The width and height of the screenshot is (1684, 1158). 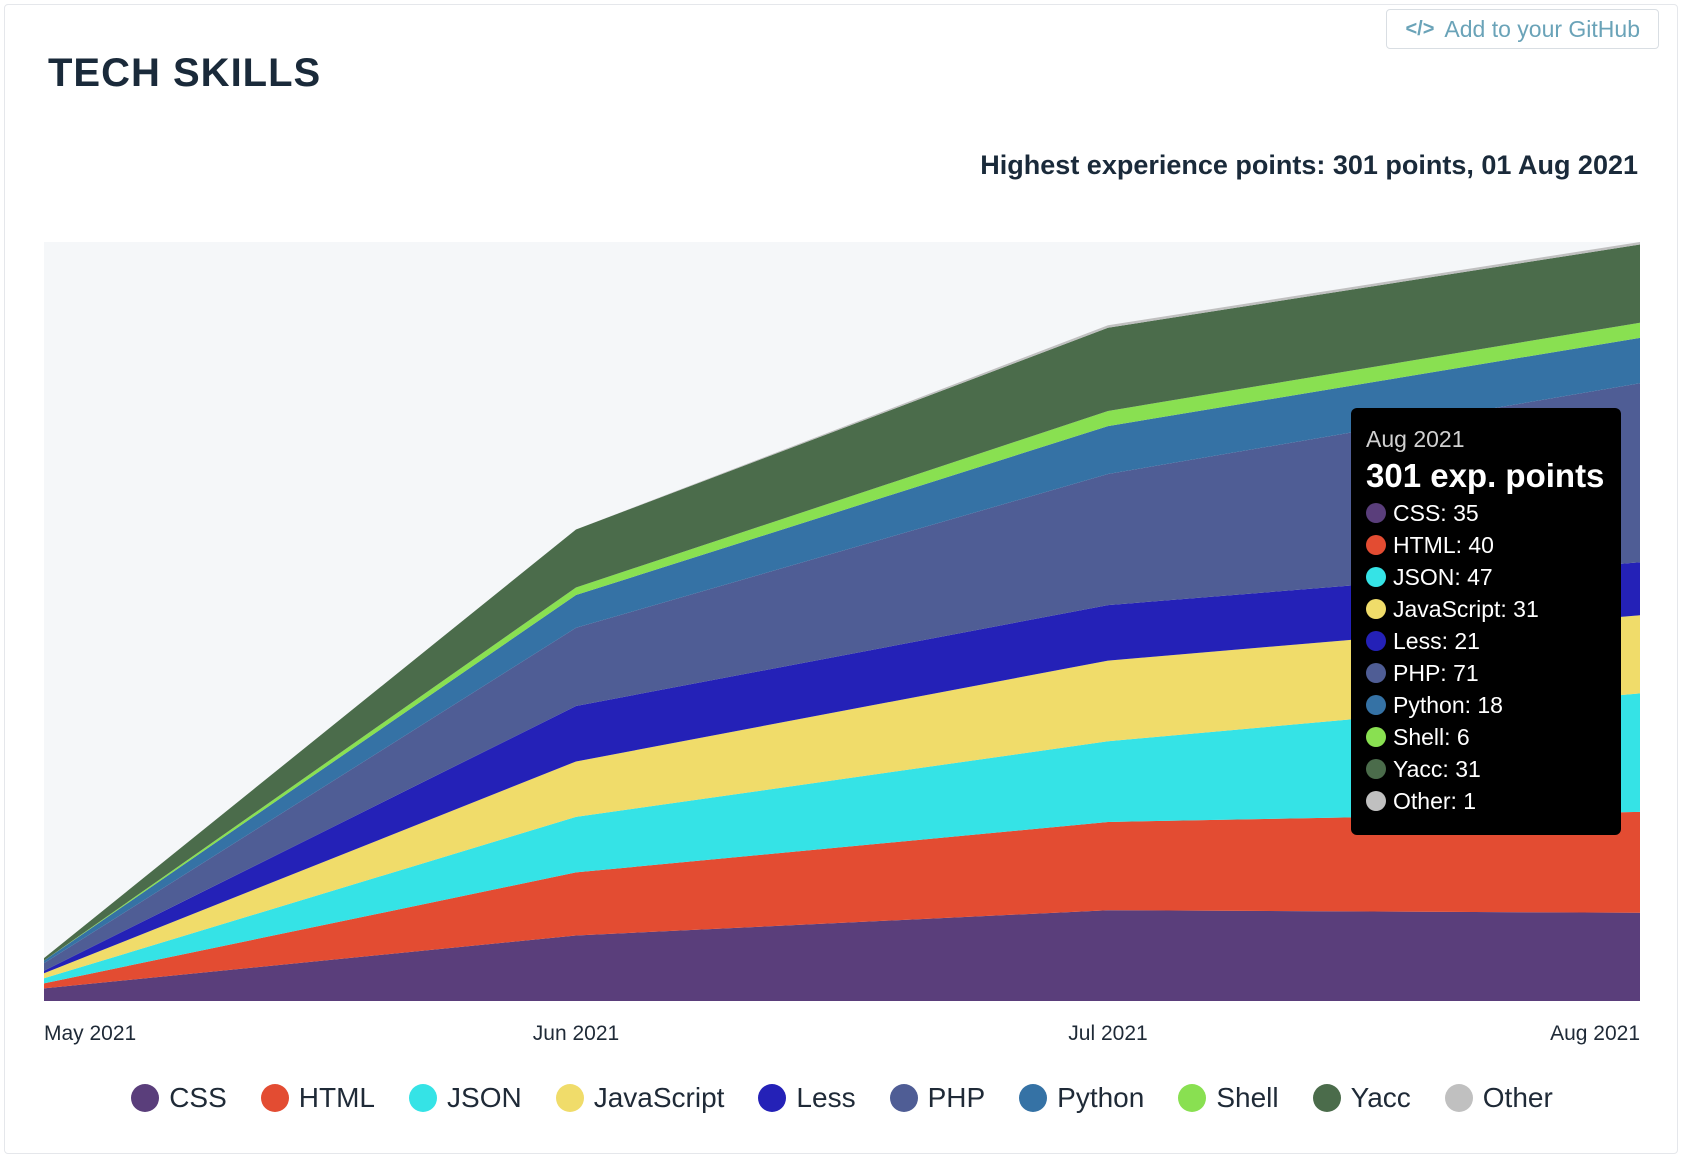 What do you see at coordinates (1466, 608) in the screenshot?
I see `tooltip-row-label: JavaScript: 31` at bounding box center [1466, 608].